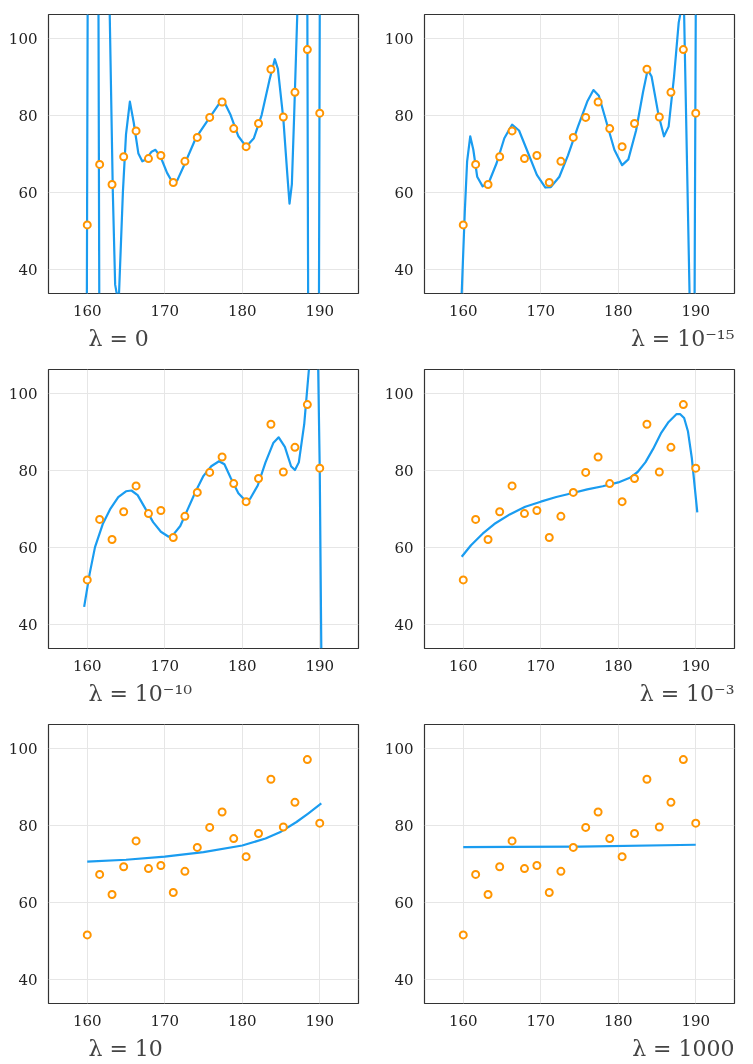 This screenshot has width=753, height=1064. I want to click on text: λ = 10⁻¹⁵, so click(682, 338).